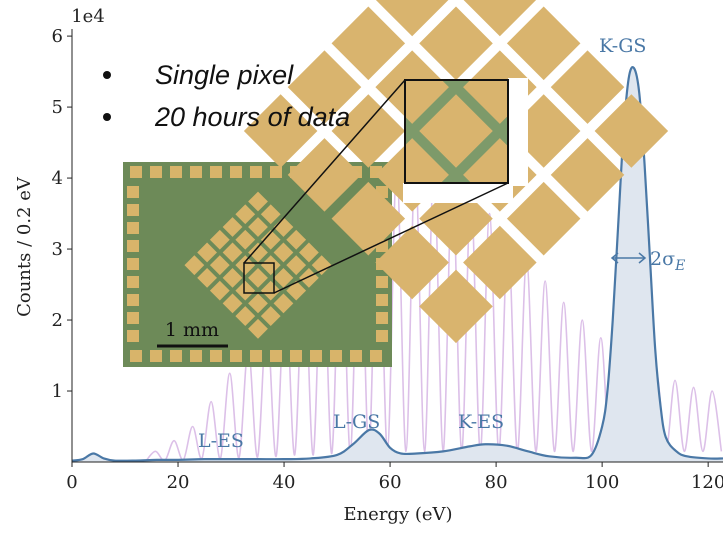 Image resolution: width=723 pixels, height=533 pixels. I want to click on x-tick-label: 40, so click(284, 482).